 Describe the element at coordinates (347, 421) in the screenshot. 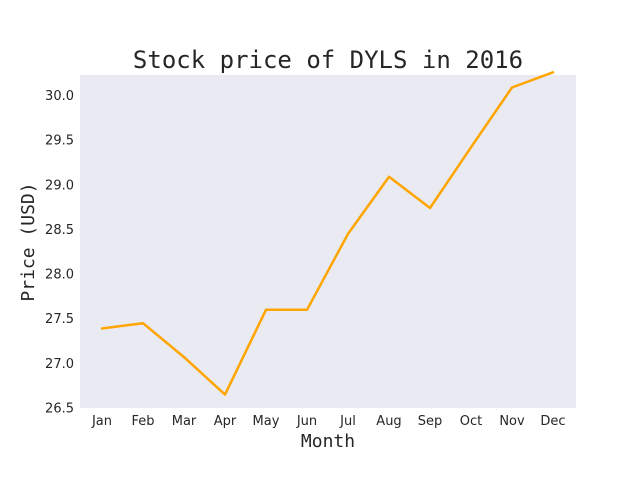

I see `x-tick-label: Jul` at that location.